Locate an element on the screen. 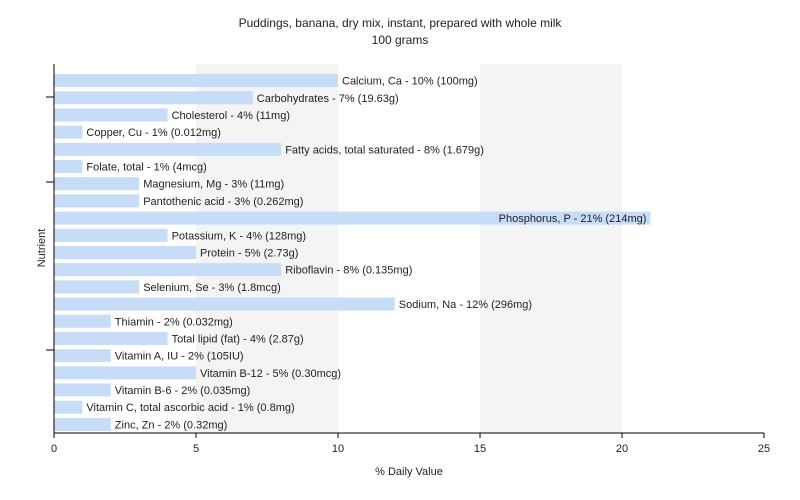 Image resolution: width=800 pixels, height=500 pixels. x-tick-label: 0 is located at coordinates (54, 449).